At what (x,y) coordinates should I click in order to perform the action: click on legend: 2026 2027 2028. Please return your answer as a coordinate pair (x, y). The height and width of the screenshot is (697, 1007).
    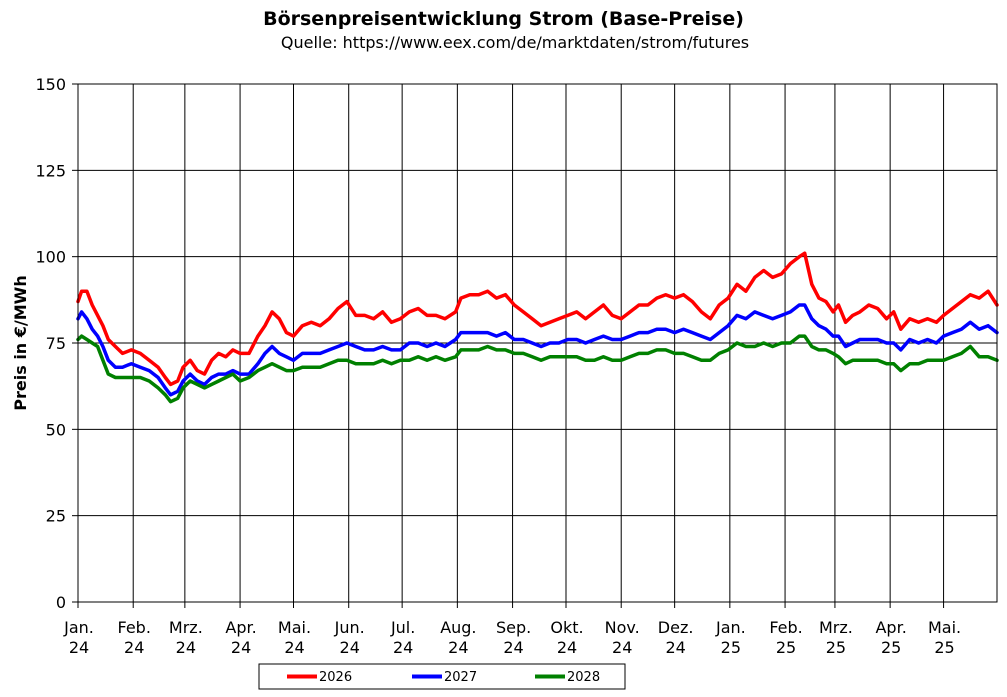
    Looking at the image, I should click on (442, 676).